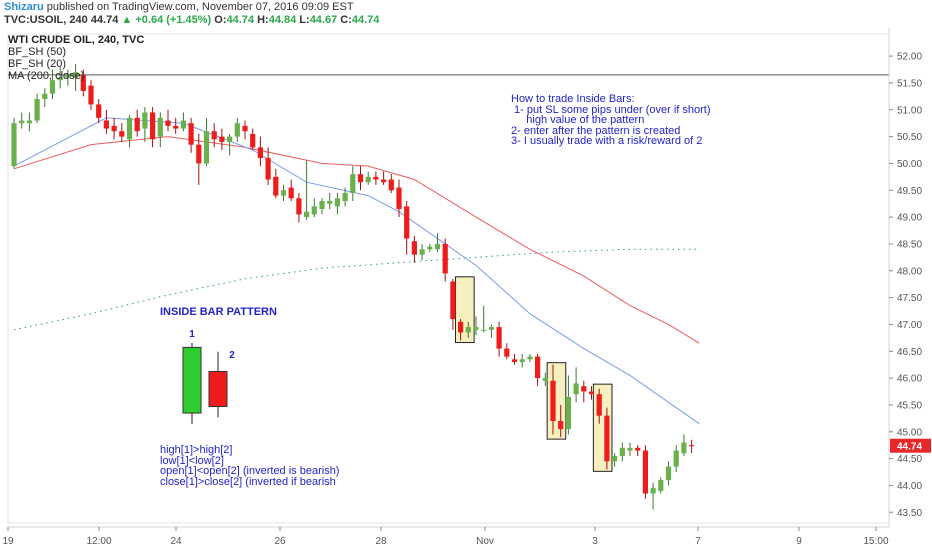 The width and height of the screenshot is (932, 550). What do you see at coordinates (875, 541) in the screenshot?
I see `x-tick-label: 15:00` at bounding box center [875, 541].